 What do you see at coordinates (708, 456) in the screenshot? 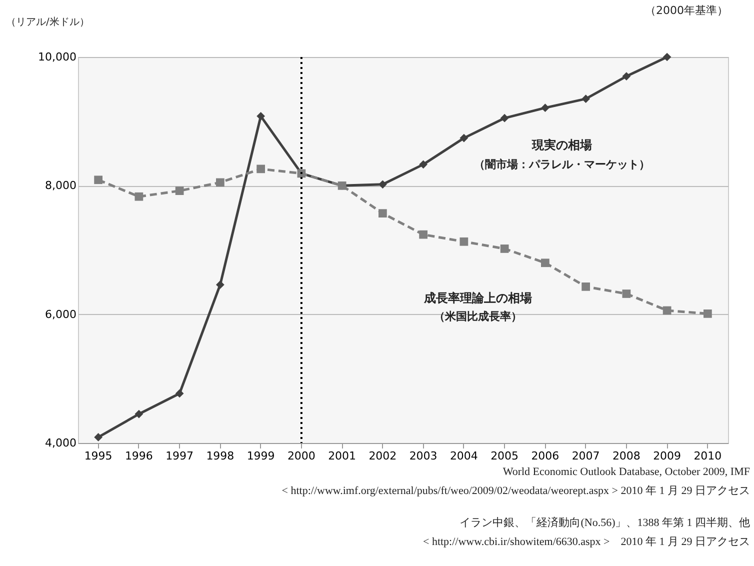
I see `x-tick-label: 2010` at bounding box center [708, 456].